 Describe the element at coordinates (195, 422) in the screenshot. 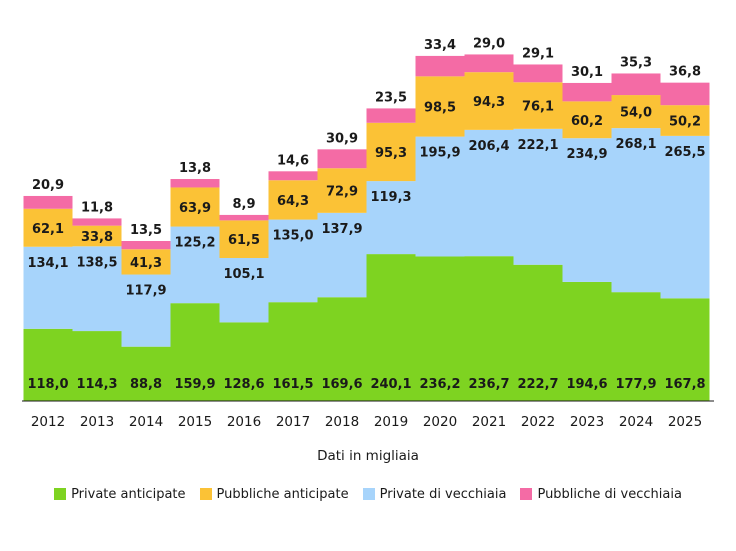

I see `x-tick-label-2015: 2015` at that location.